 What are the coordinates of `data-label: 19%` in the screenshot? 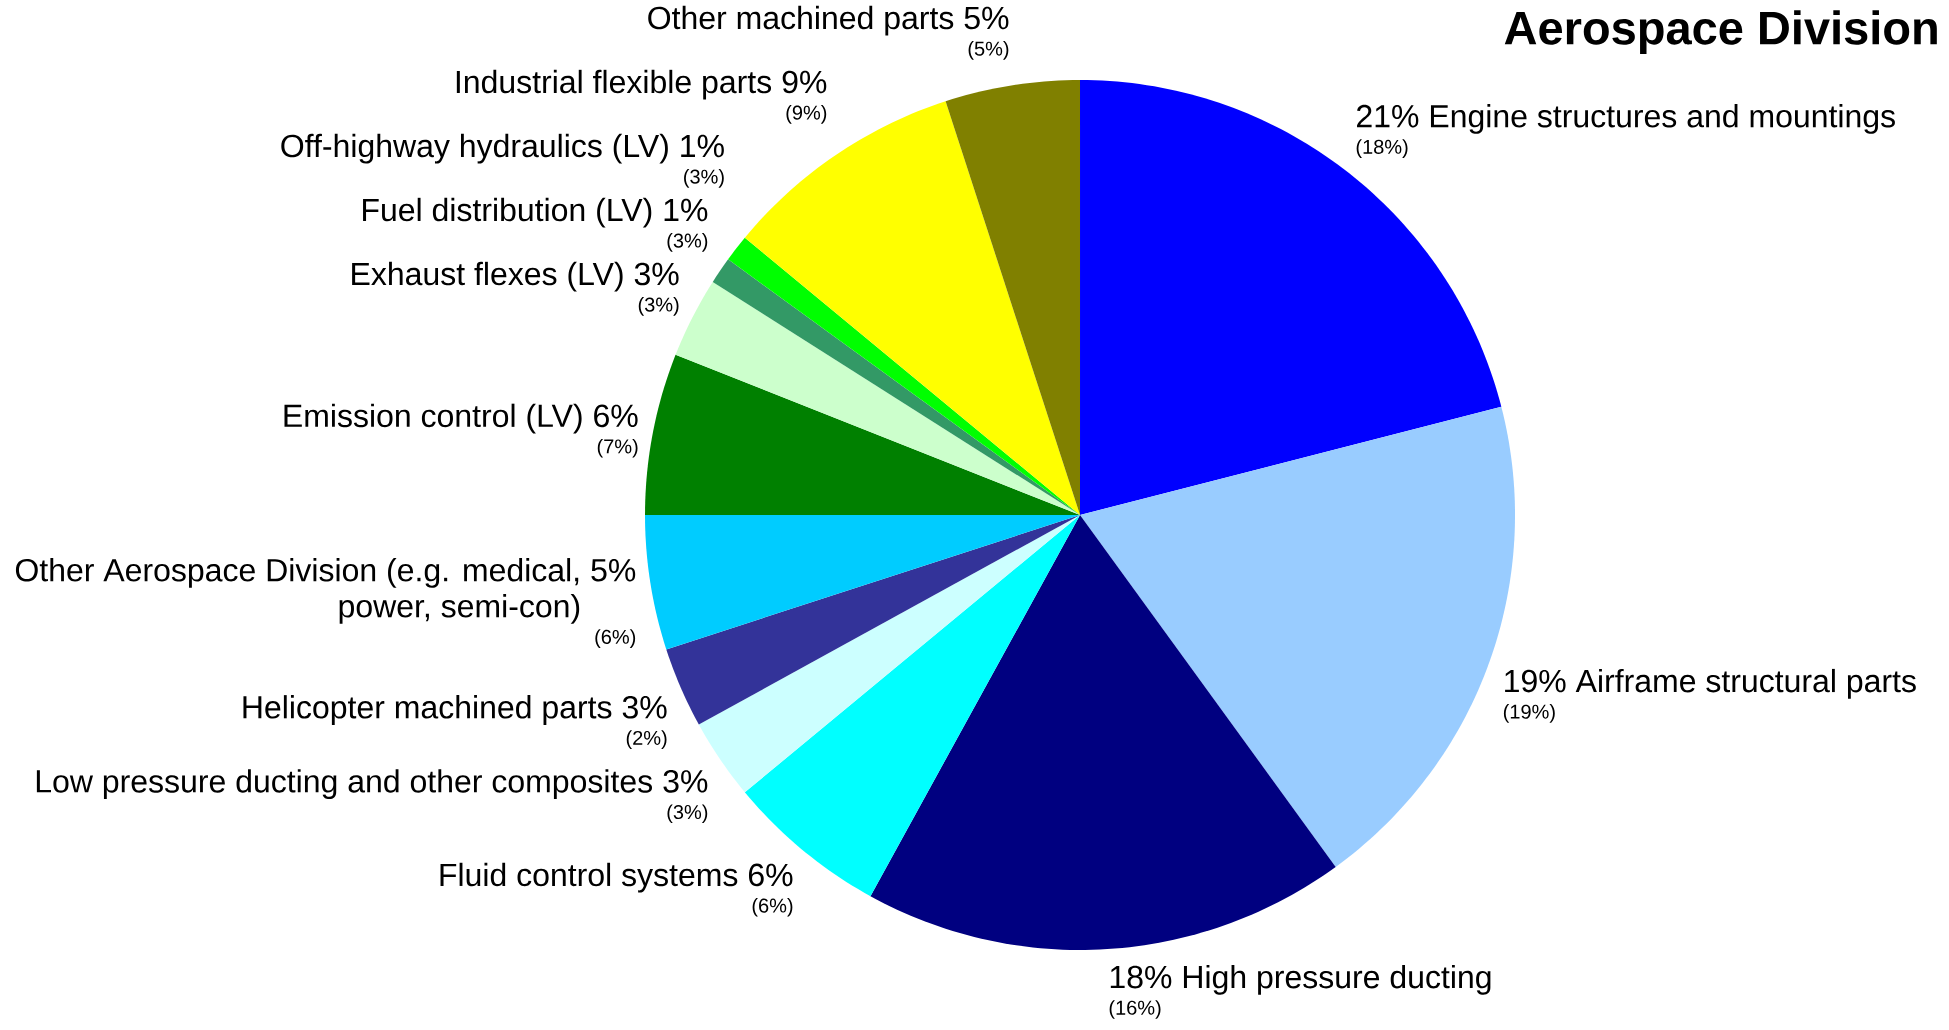 It's located at (1535, 681).